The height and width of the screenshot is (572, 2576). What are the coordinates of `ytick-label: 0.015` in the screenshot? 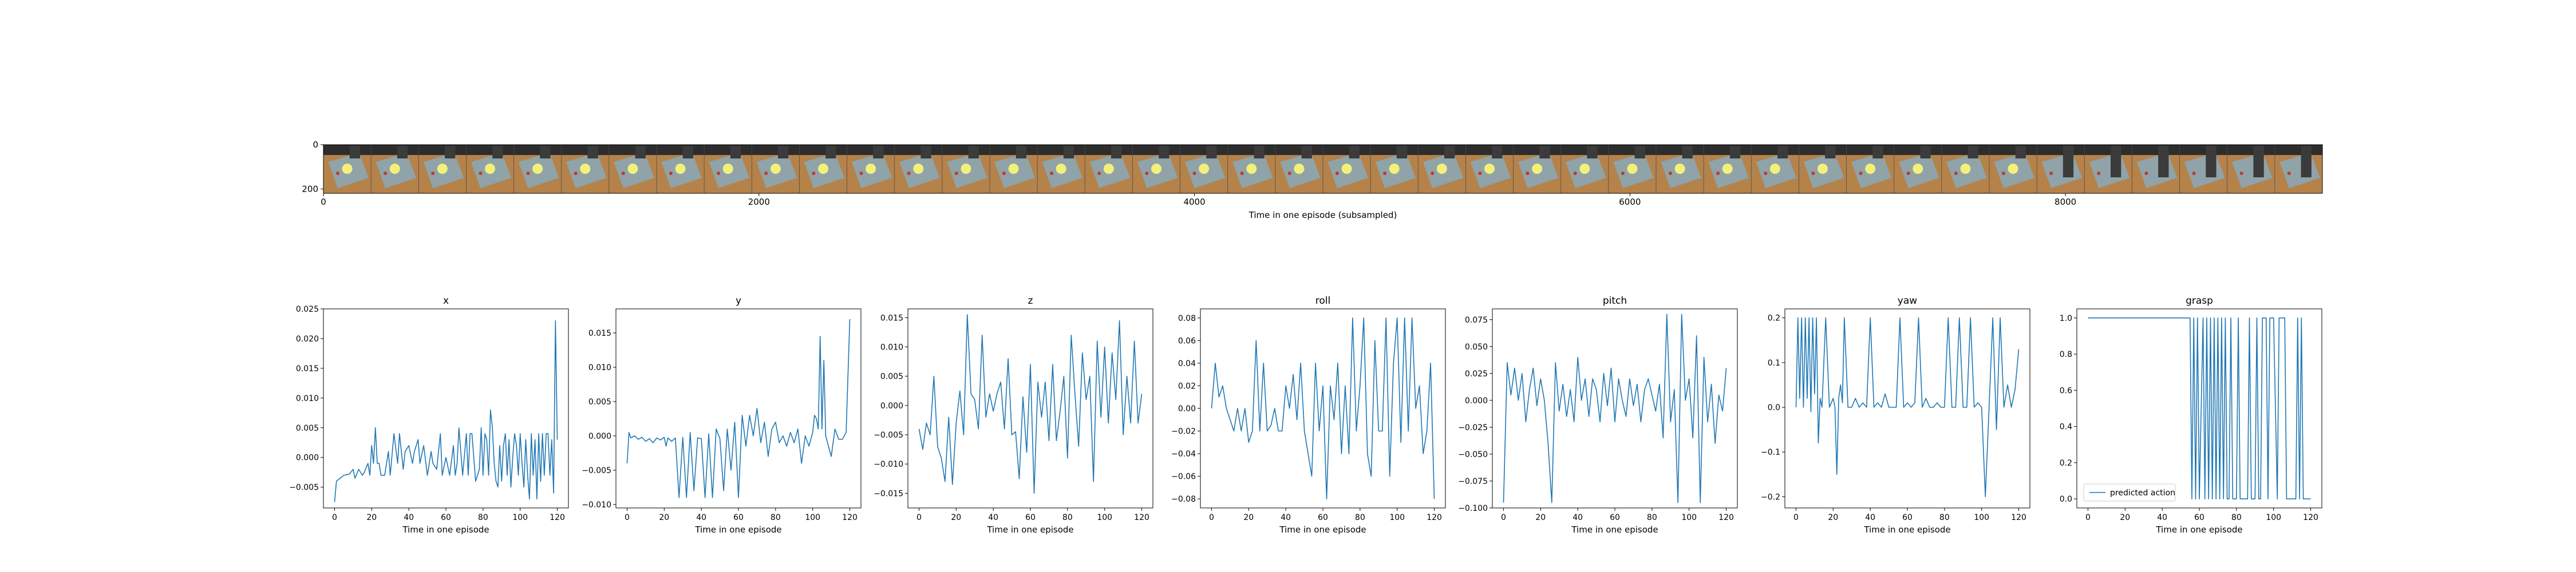 It's located at (891, 318).